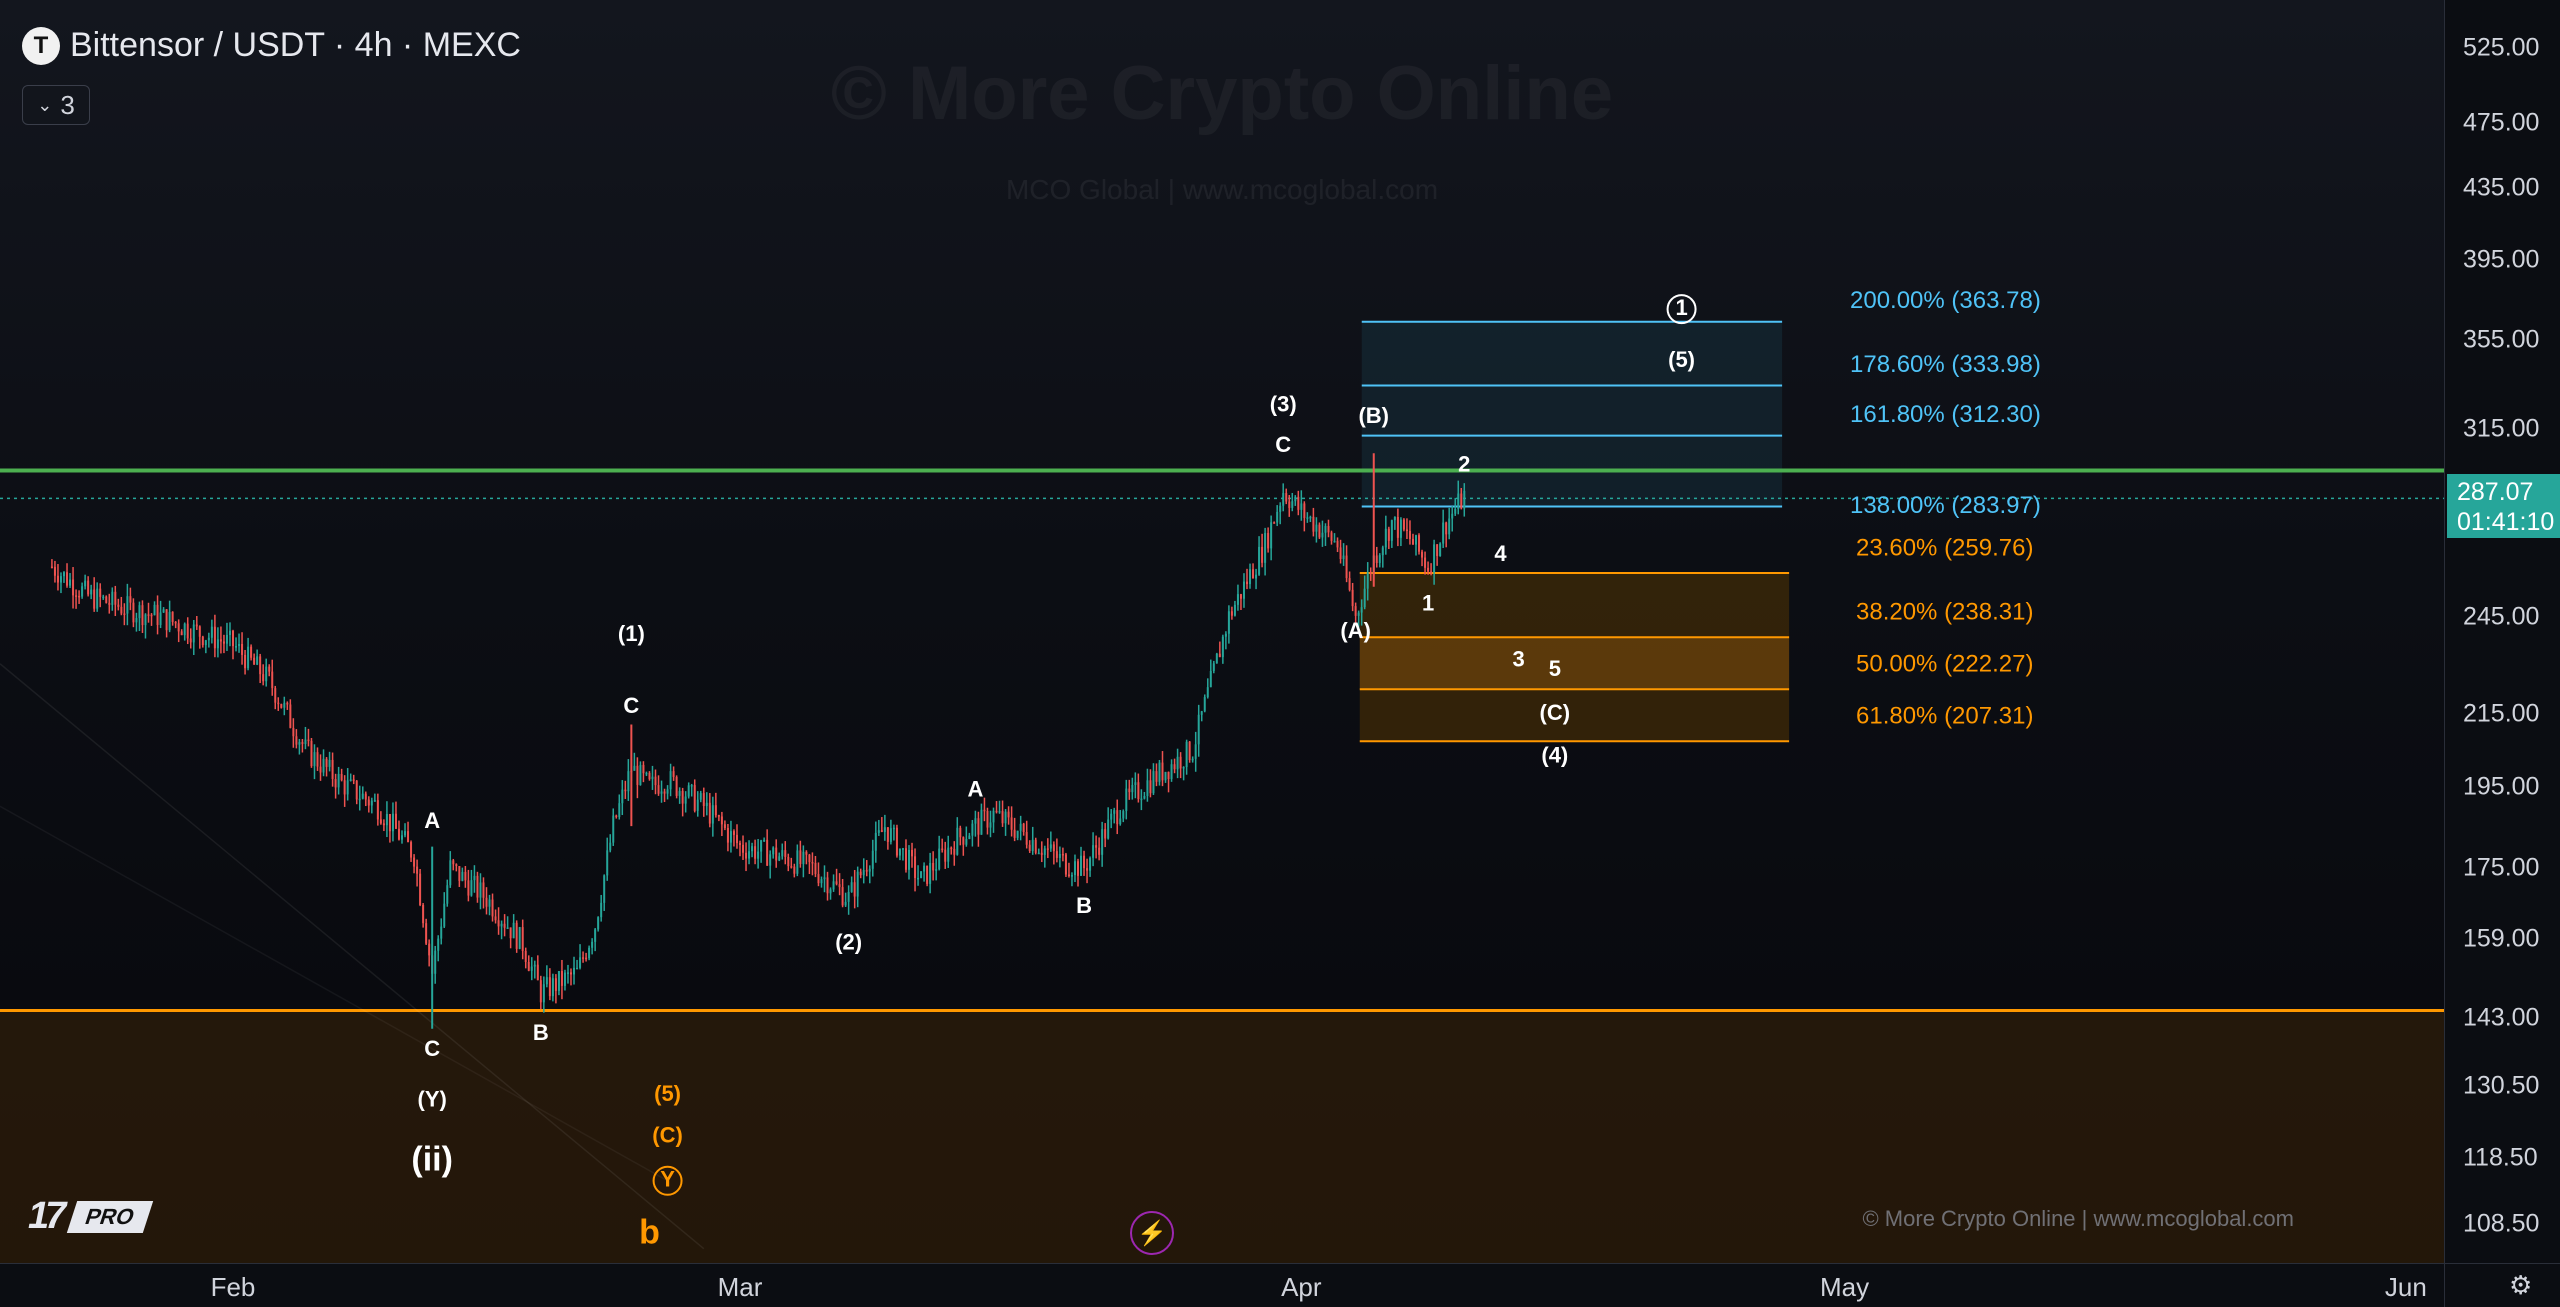 The width and height of the screenshot is (2560, 1307). What do you see at coordinates (1152, 1233) in the screenshot?
I see `lightning-icon: ⚡` at bounding box center [1152, 1233].